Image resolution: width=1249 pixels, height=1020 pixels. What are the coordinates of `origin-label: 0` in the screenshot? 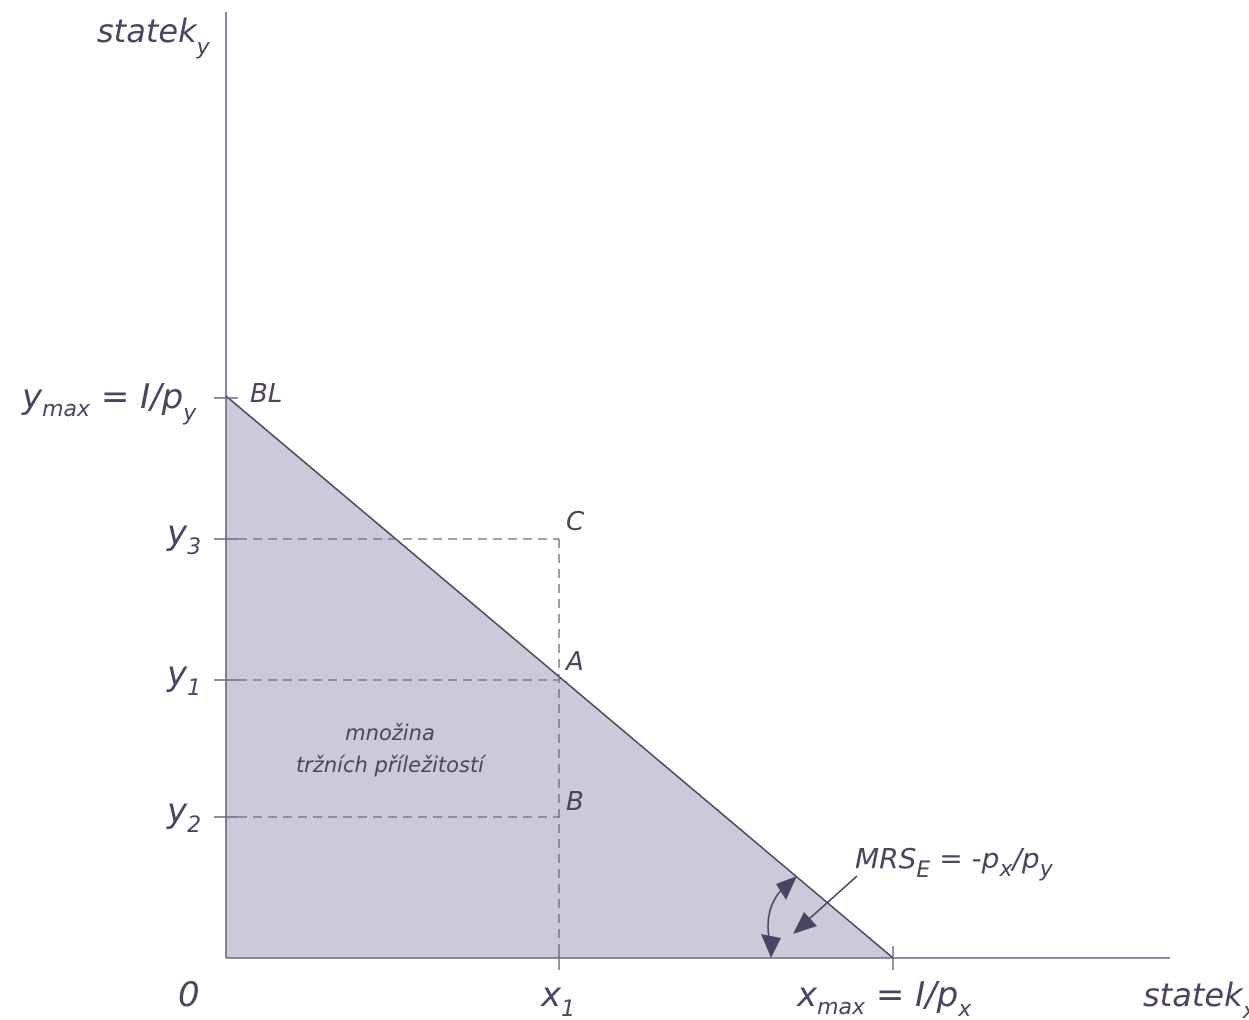 It's located at (189, 995).